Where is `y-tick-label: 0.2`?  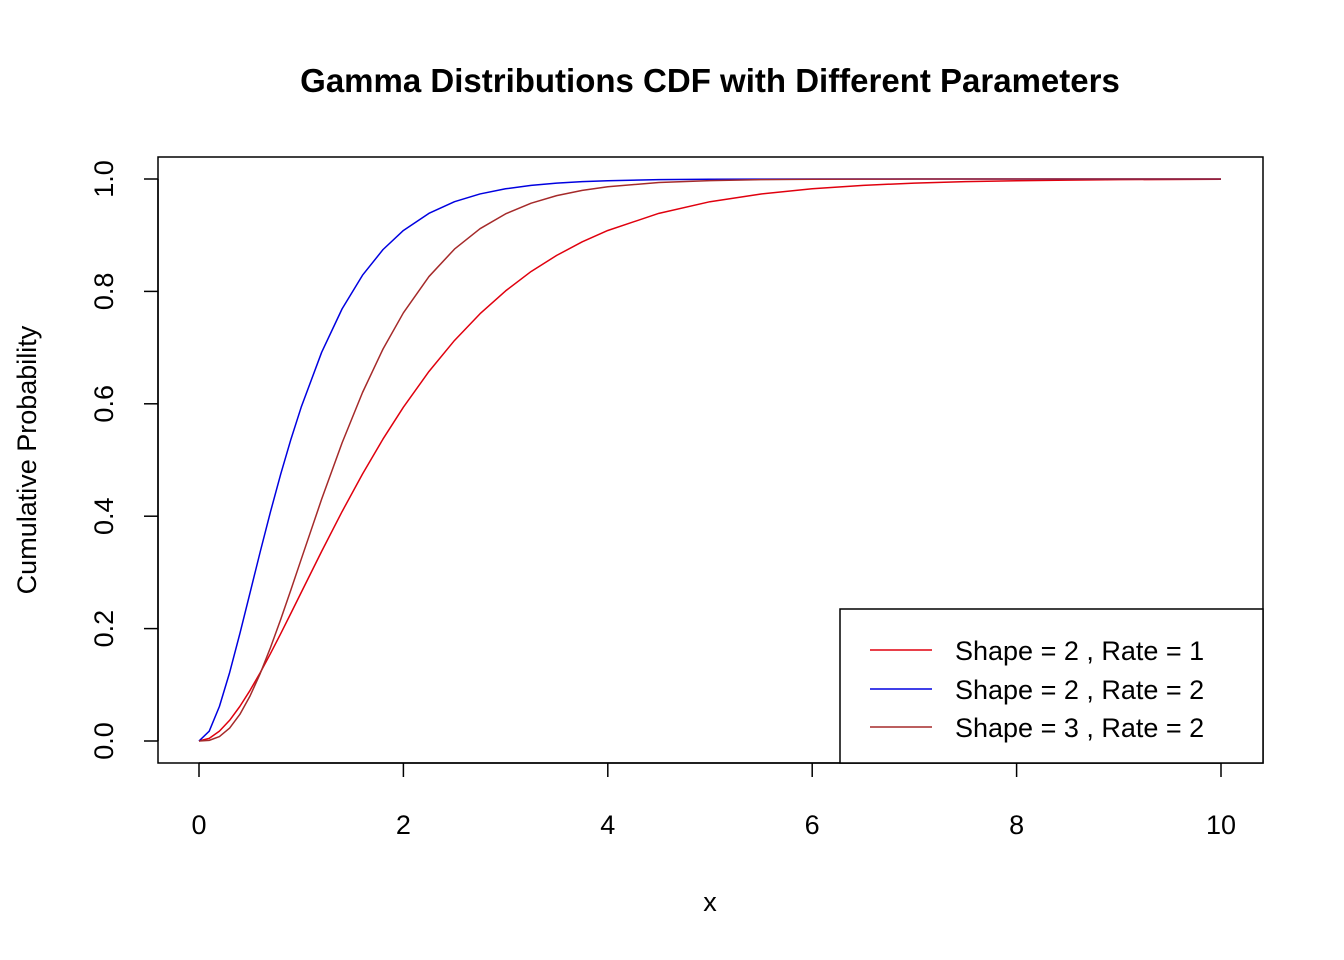
y-tick-label: 0.2 is located at coordinates (104, 629).